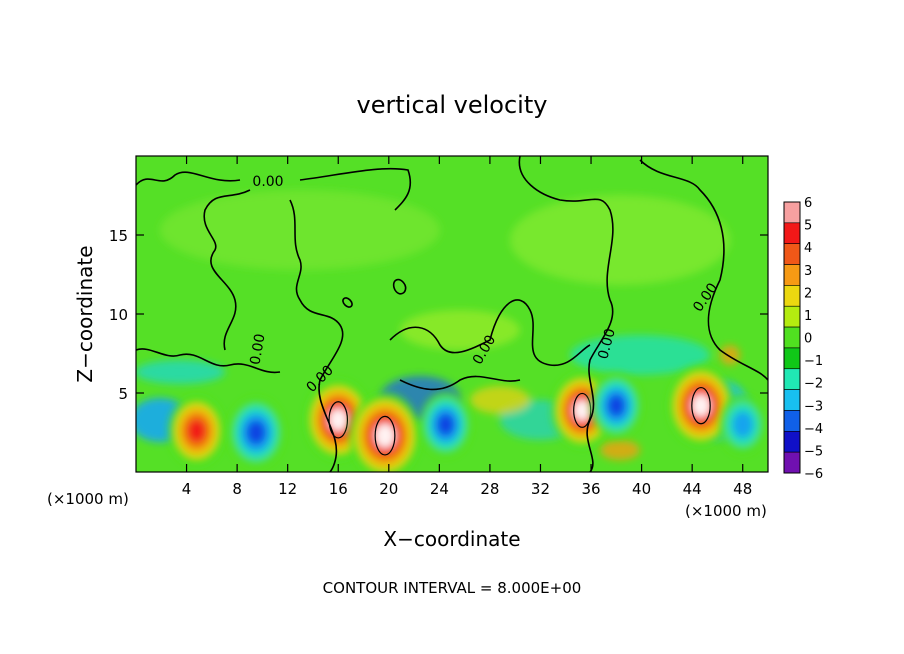 This screenshot has height=654, width=904. Describe the element at coordinates (808, 248) in the screenshot. I see `colorbar-label: 4` at that location.